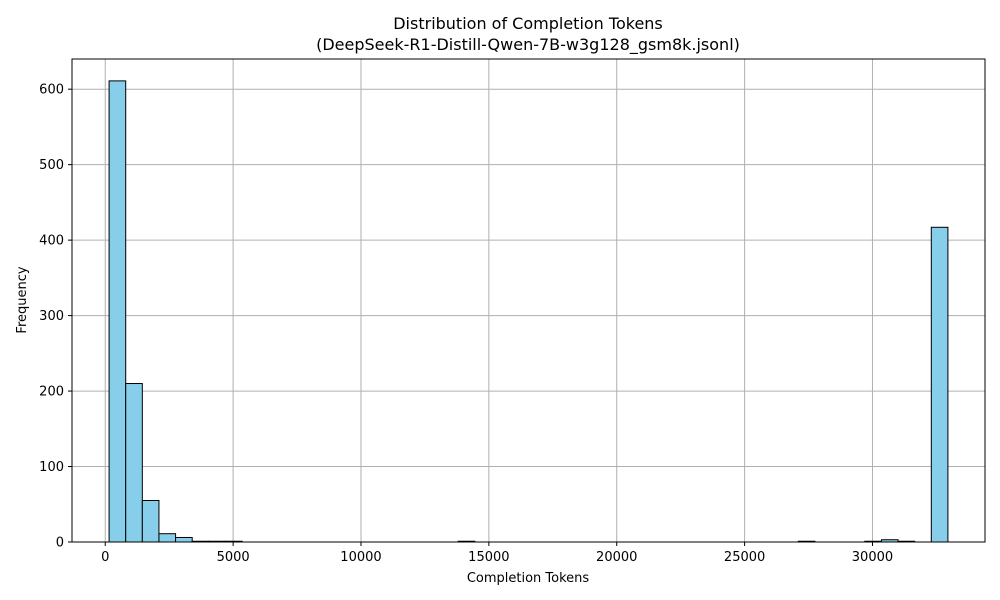  Describe the element at coordinates (51, 165) in the screenshot. I see `y-tick-label: 500` at that location.